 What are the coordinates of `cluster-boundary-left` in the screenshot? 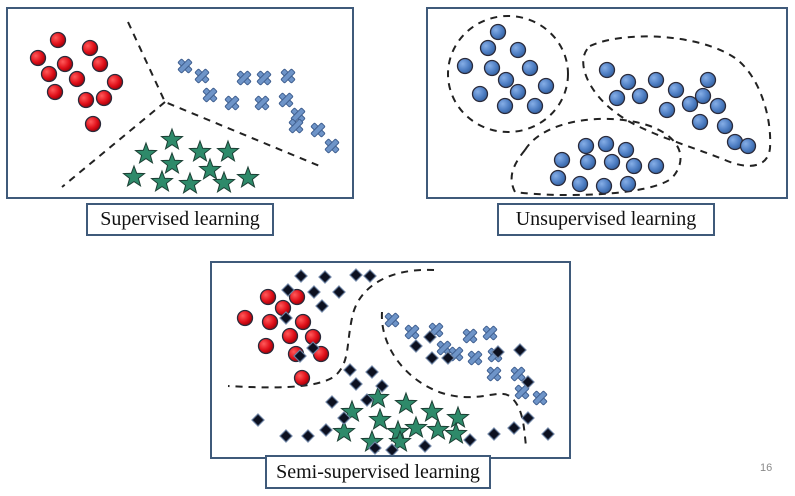 It's located at (508, 74).